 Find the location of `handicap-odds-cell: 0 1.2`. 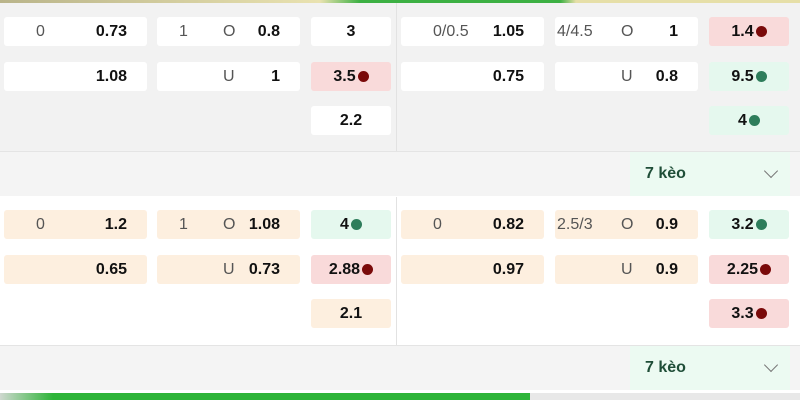

handicap-odds-cell: 0 1.2 is located at coordinates (75, 224).